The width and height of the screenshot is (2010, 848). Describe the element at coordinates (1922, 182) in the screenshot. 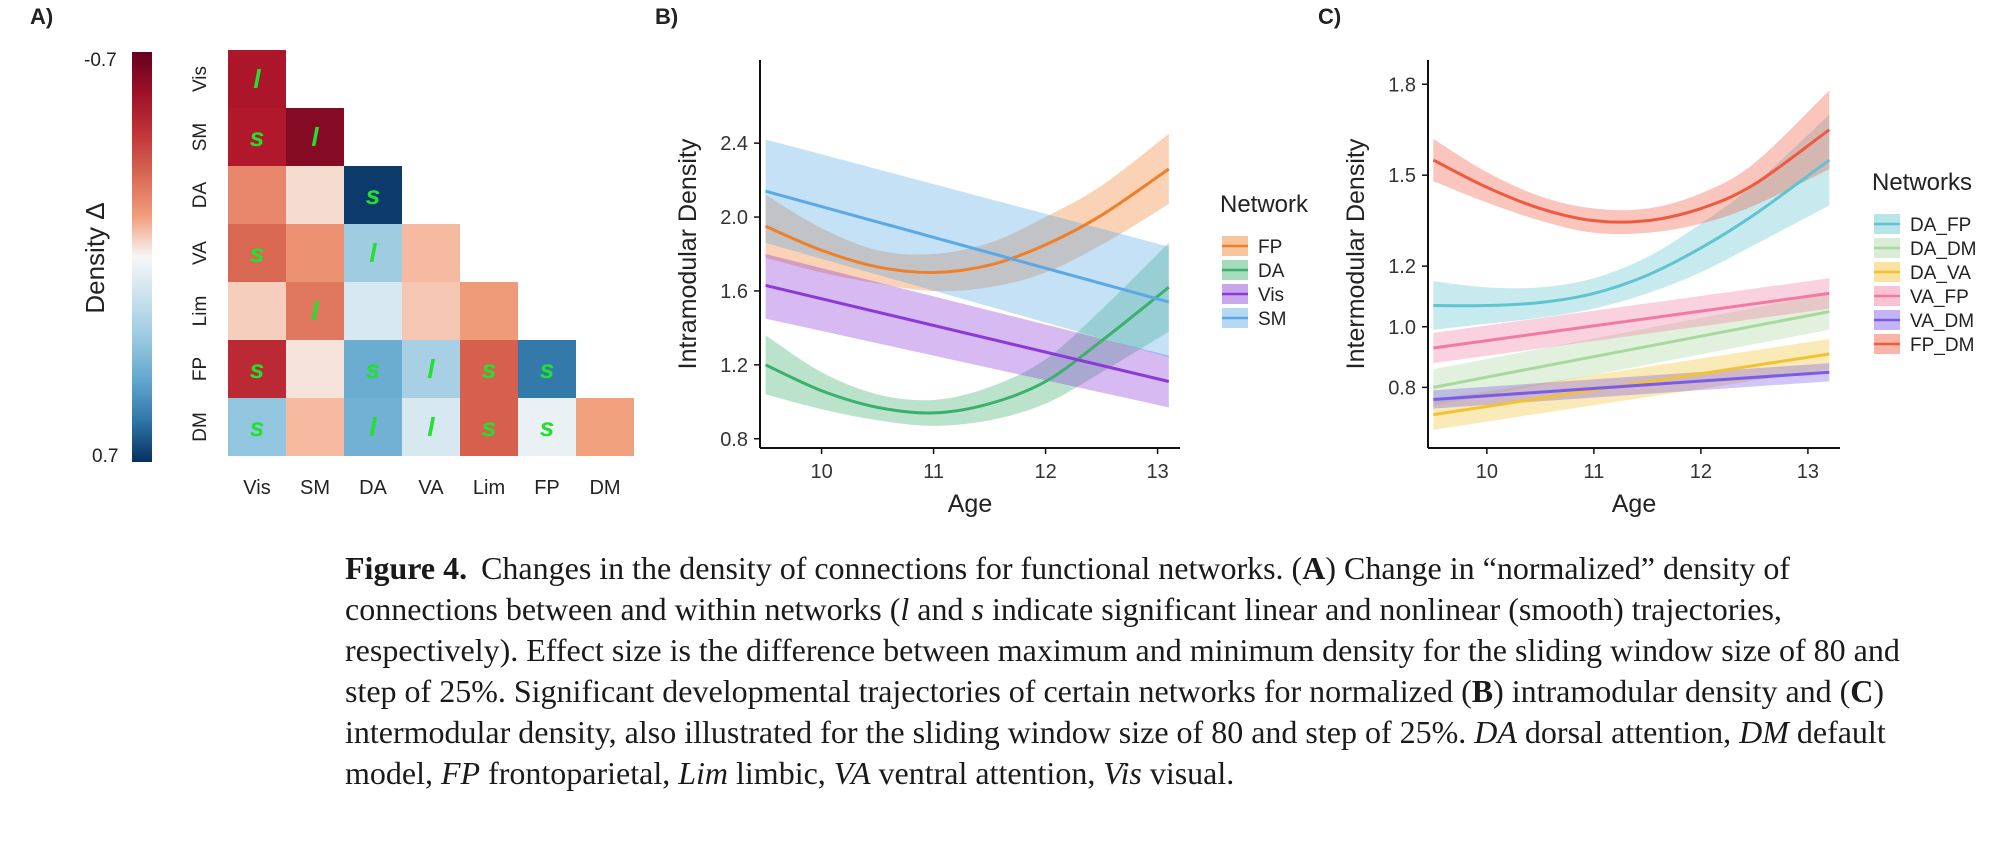

I see `legend-title: Networks` at that location.